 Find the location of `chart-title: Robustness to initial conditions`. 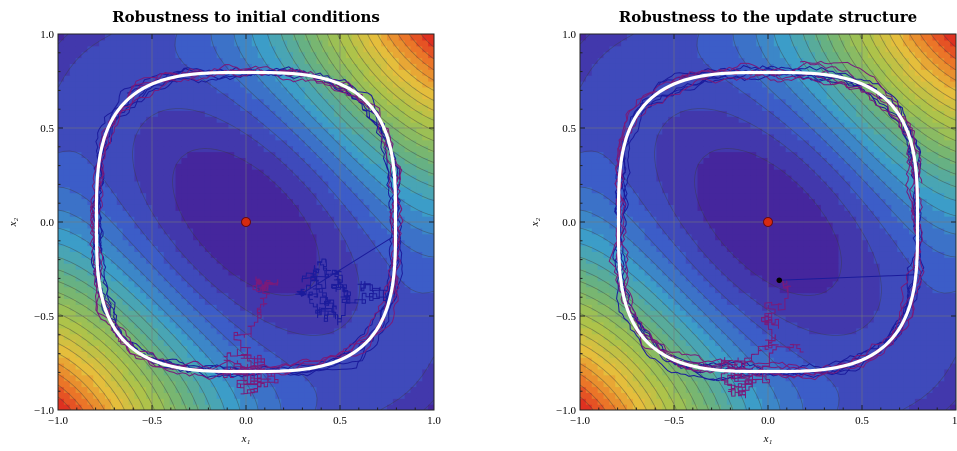

chart-title: Robustness to initial conditions is located at coordinates (246, 17).